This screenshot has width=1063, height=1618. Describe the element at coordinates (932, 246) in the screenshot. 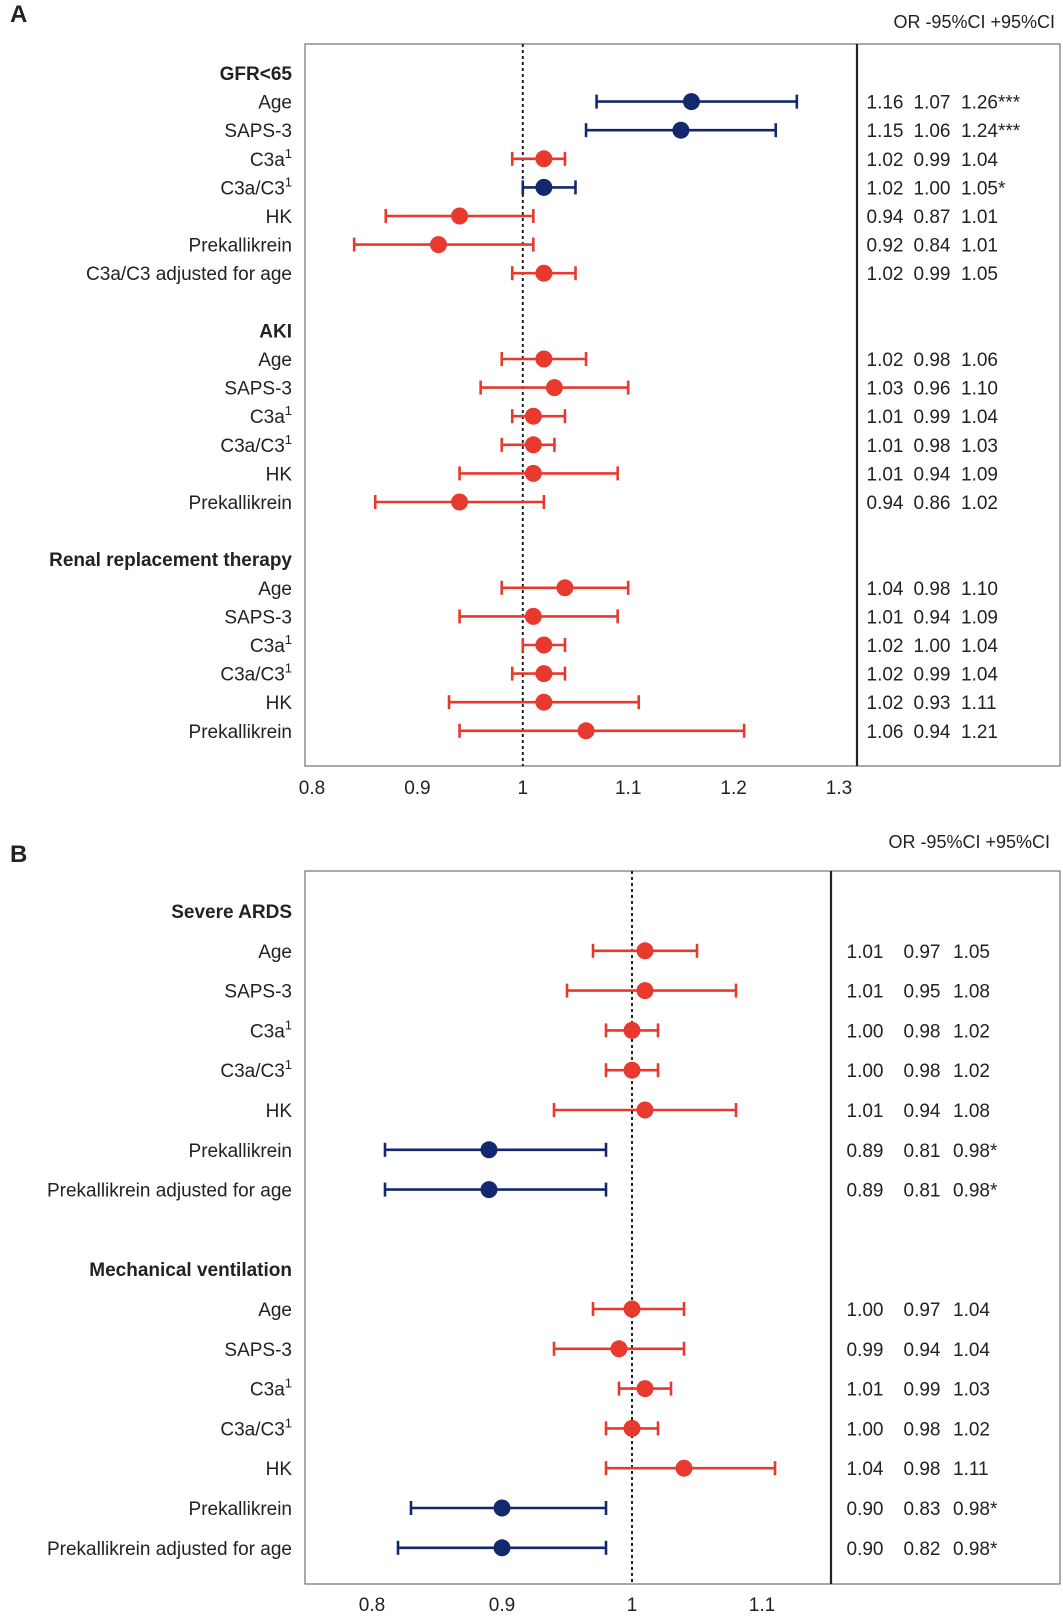

I see `ci-low-value: 0.84` at that location.